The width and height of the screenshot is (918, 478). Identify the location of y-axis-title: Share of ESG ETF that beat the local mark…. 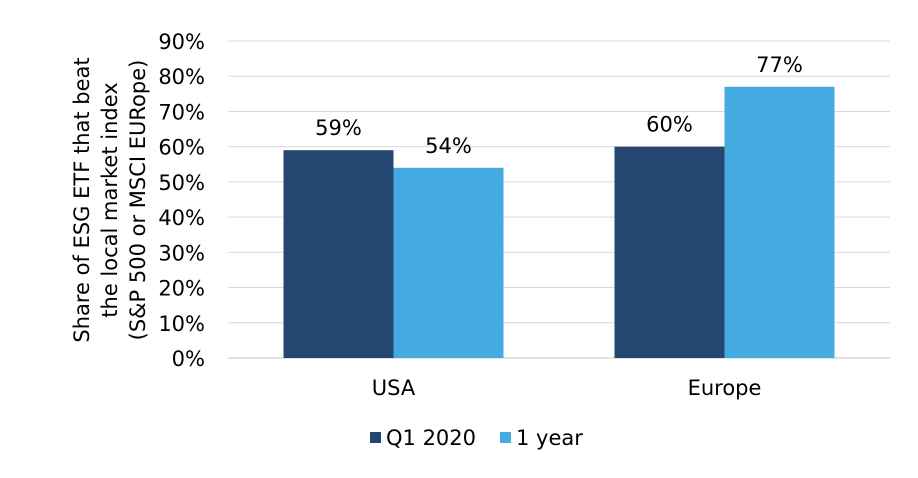
(110, 199).